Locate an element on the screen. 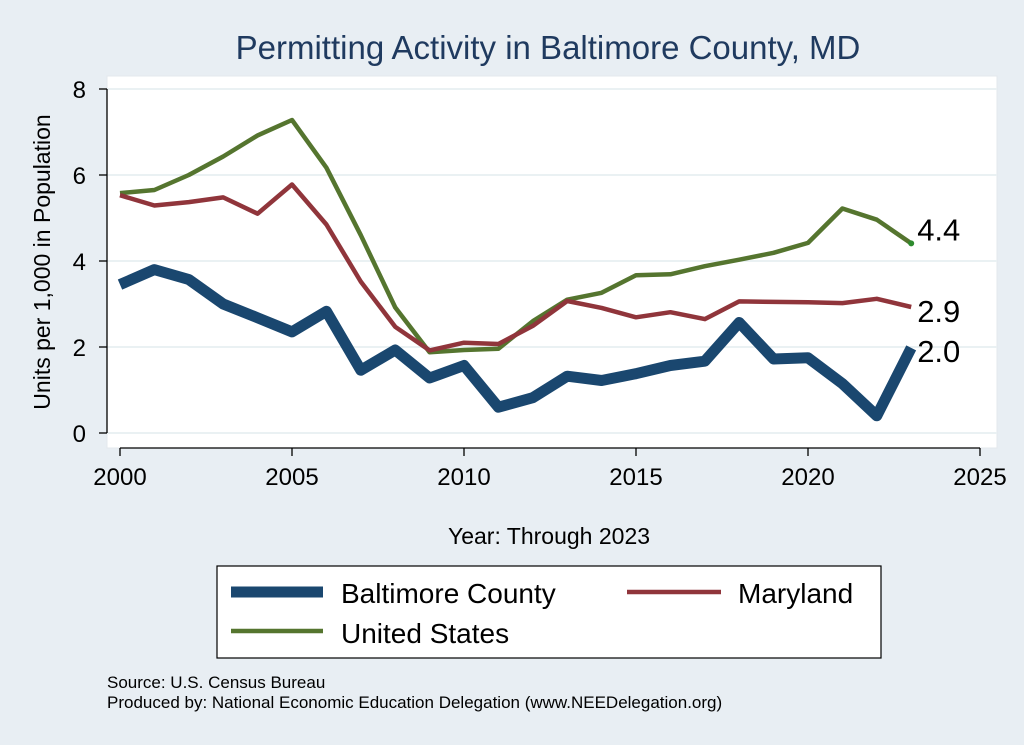 The height and width of the screenshot is (745, 1024). x-tick-label-2000: 2000 is located at coordinates (119, 477).